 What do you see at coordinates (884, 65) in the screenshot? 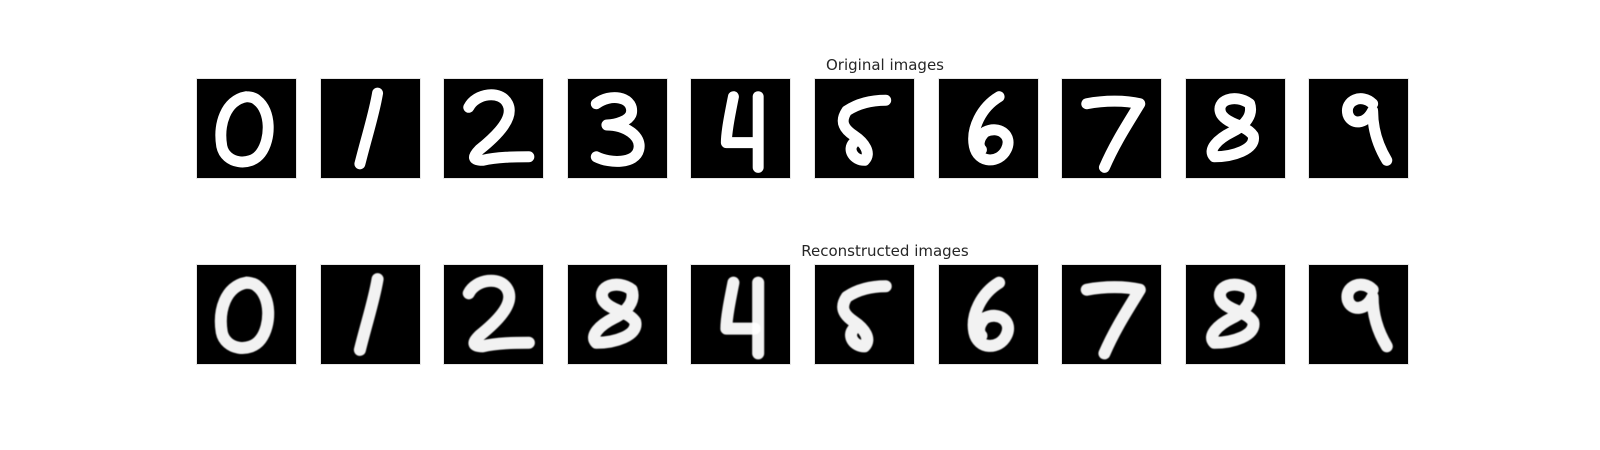
I see `row-title-original: Original images` at bounding box center [884, 65].